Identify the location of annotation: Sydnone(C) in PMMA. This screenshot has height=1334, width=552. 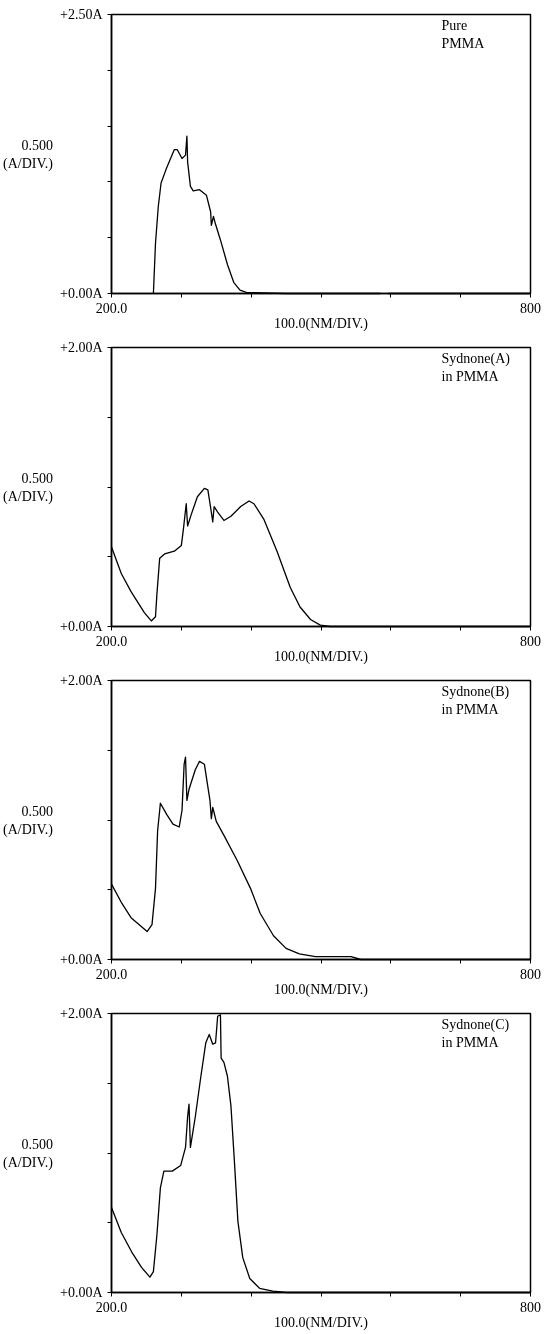
(475, 1033).